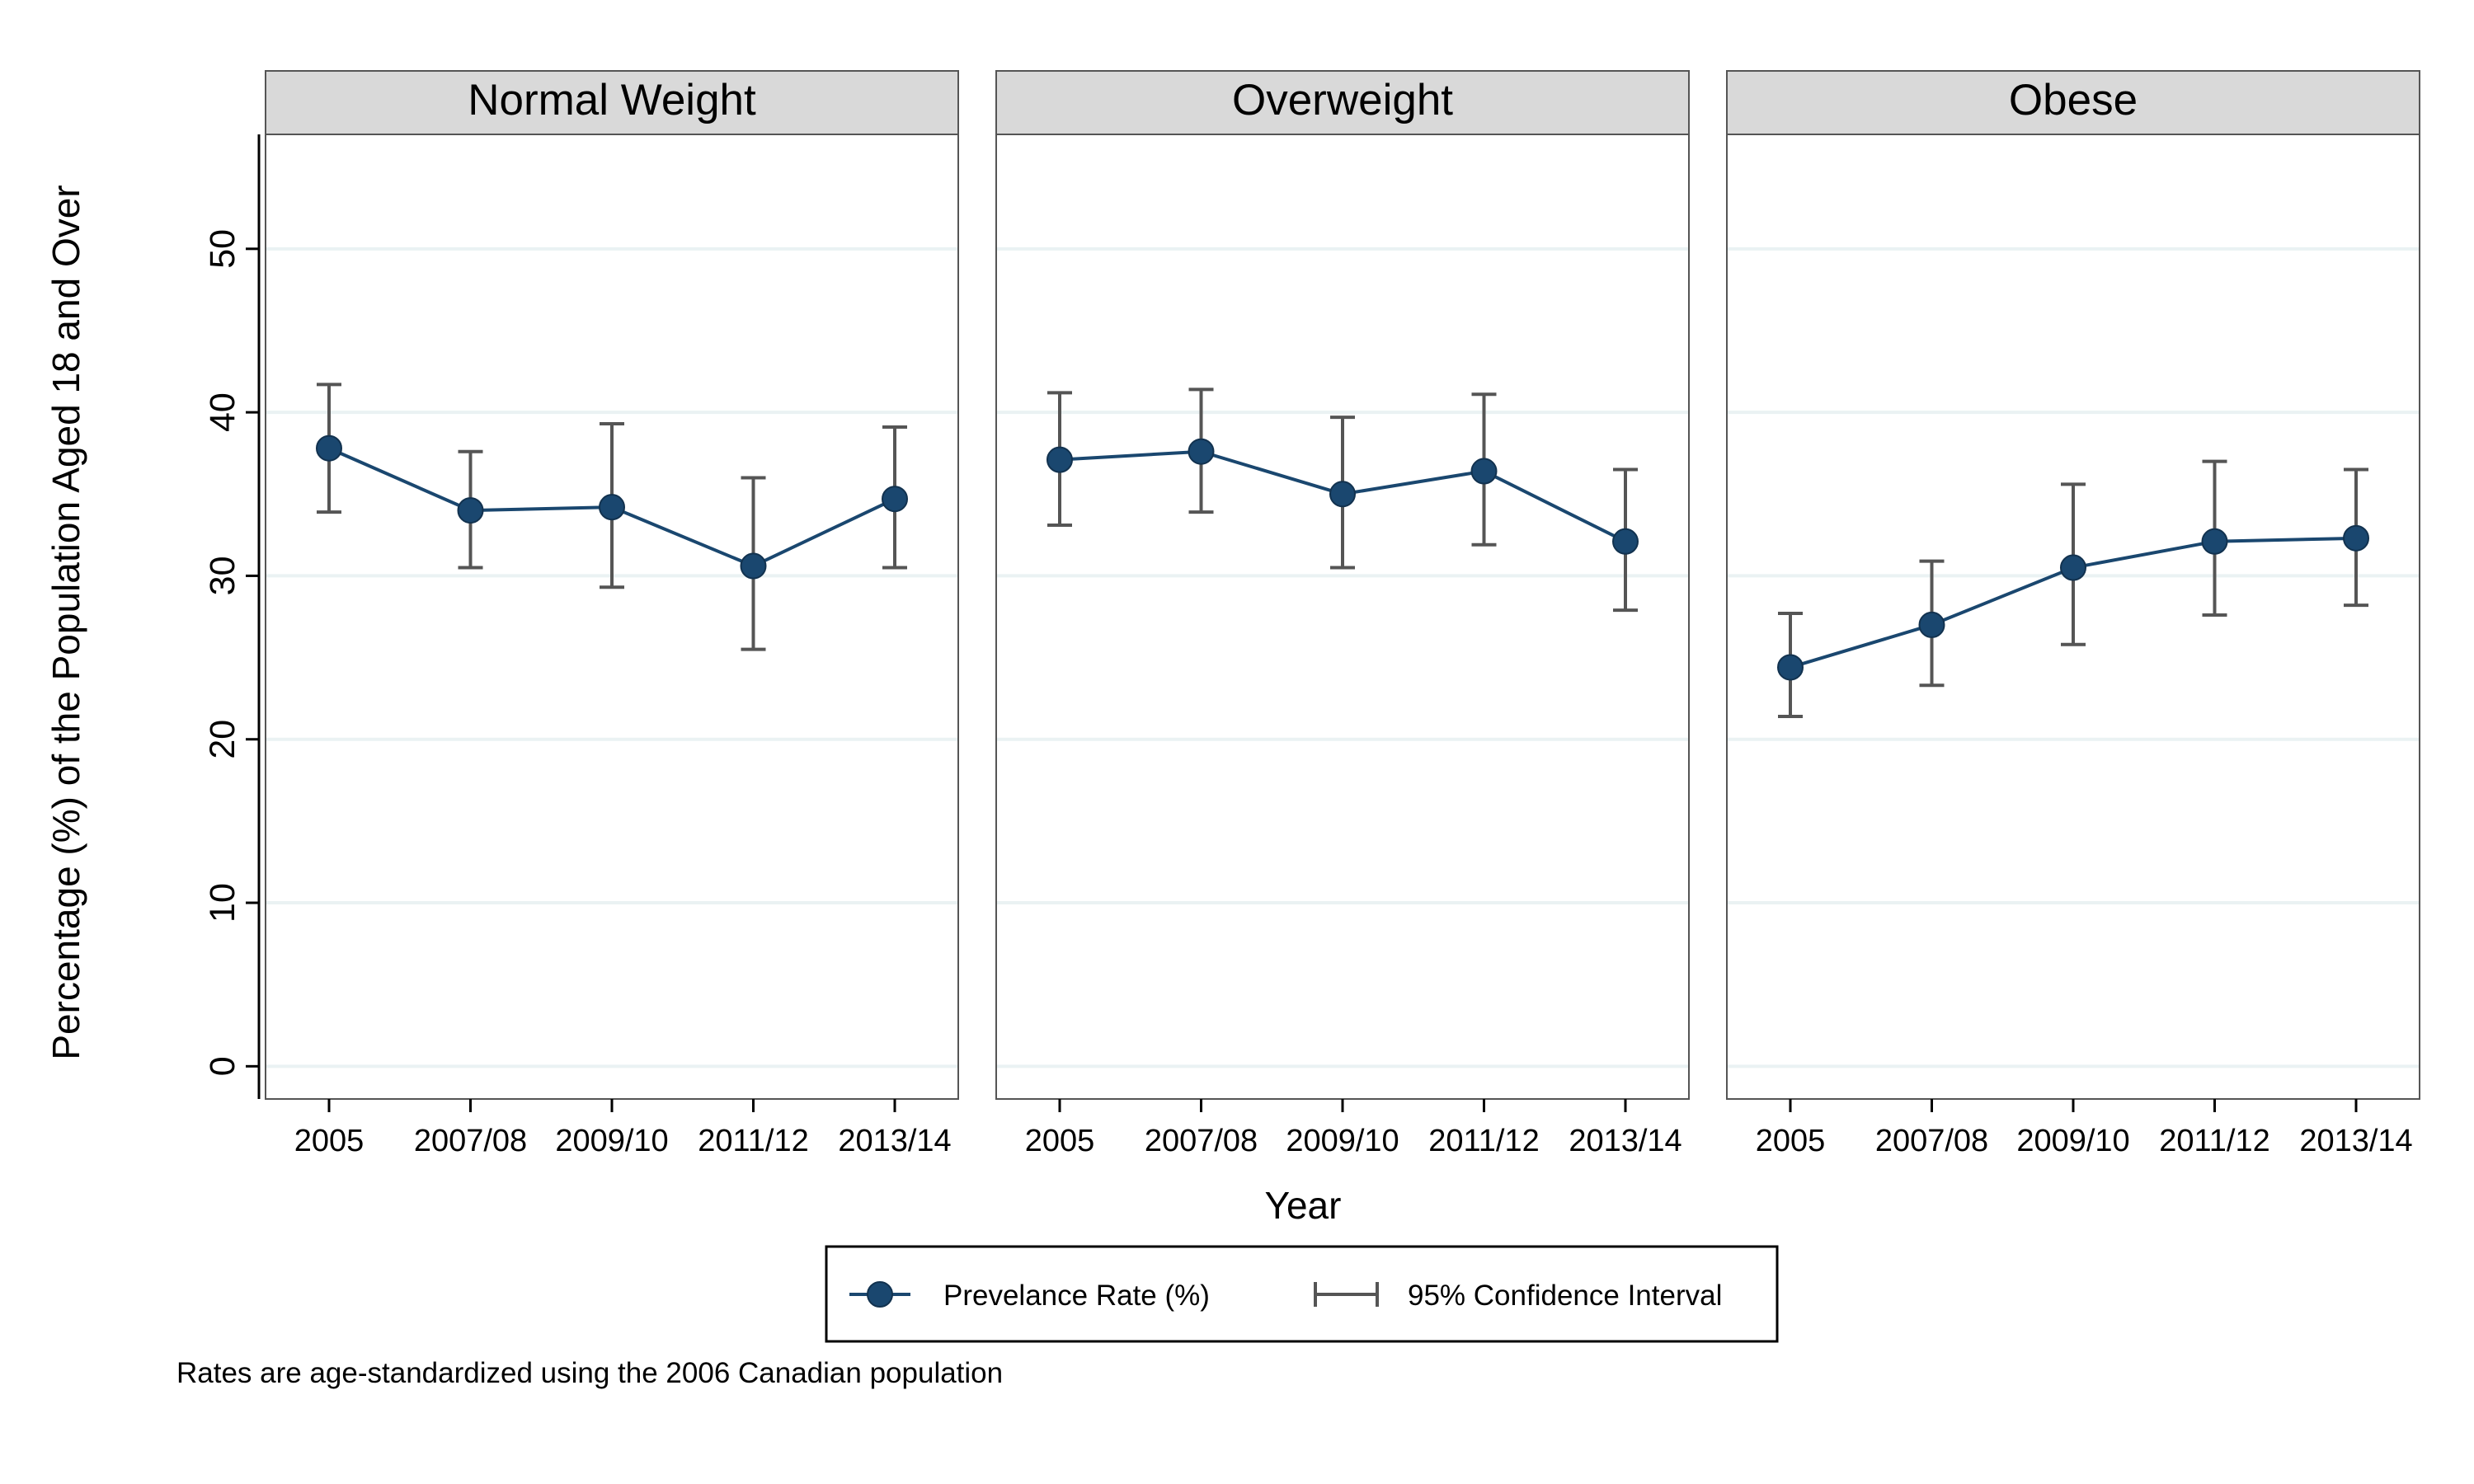  I want to click on legend-rate-marker, so click(880, 1294).